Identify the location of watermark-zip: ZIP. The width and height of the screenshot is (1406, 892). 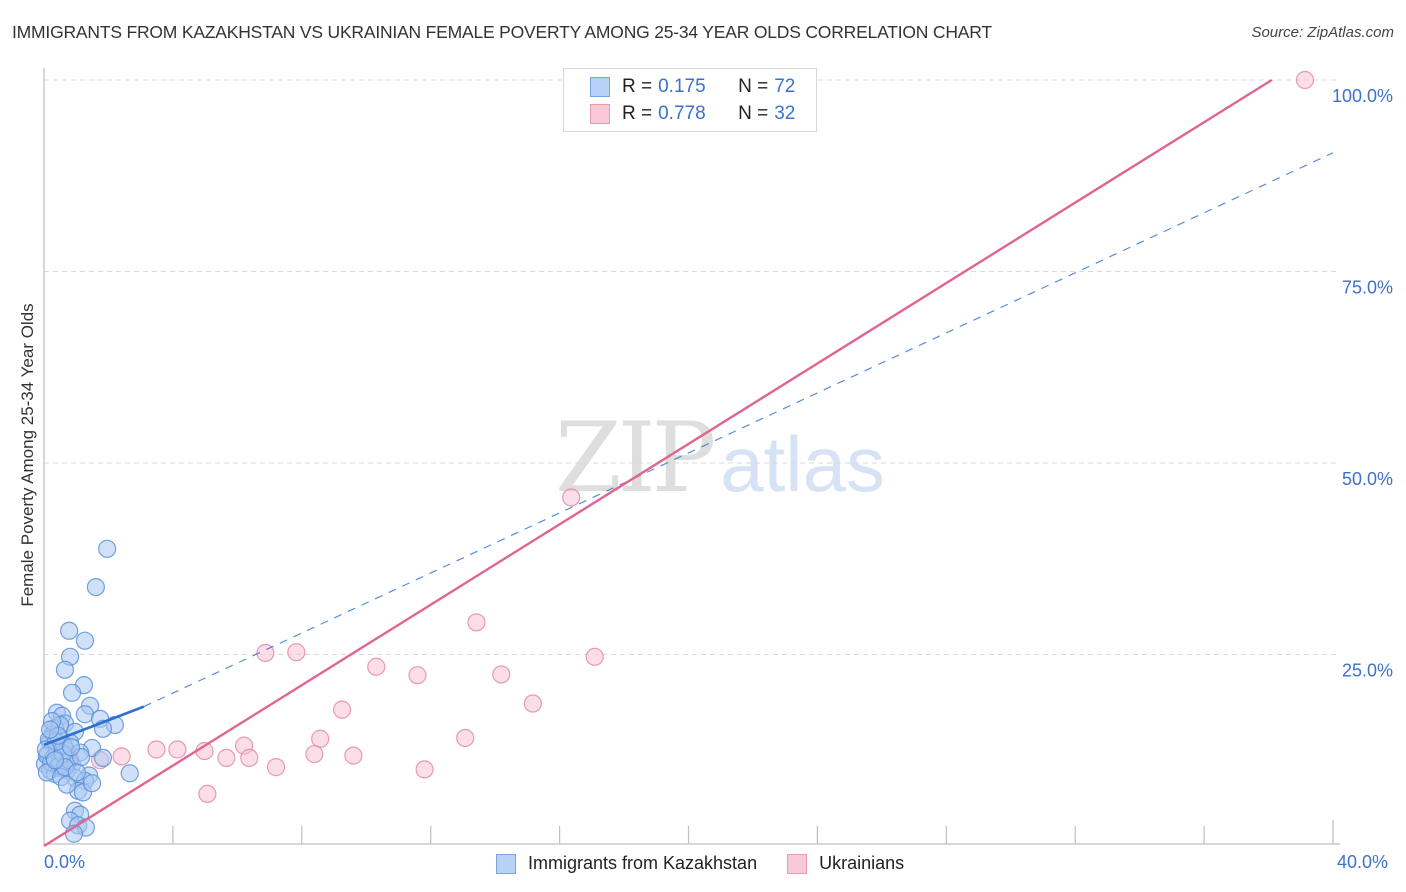
(635, 458).